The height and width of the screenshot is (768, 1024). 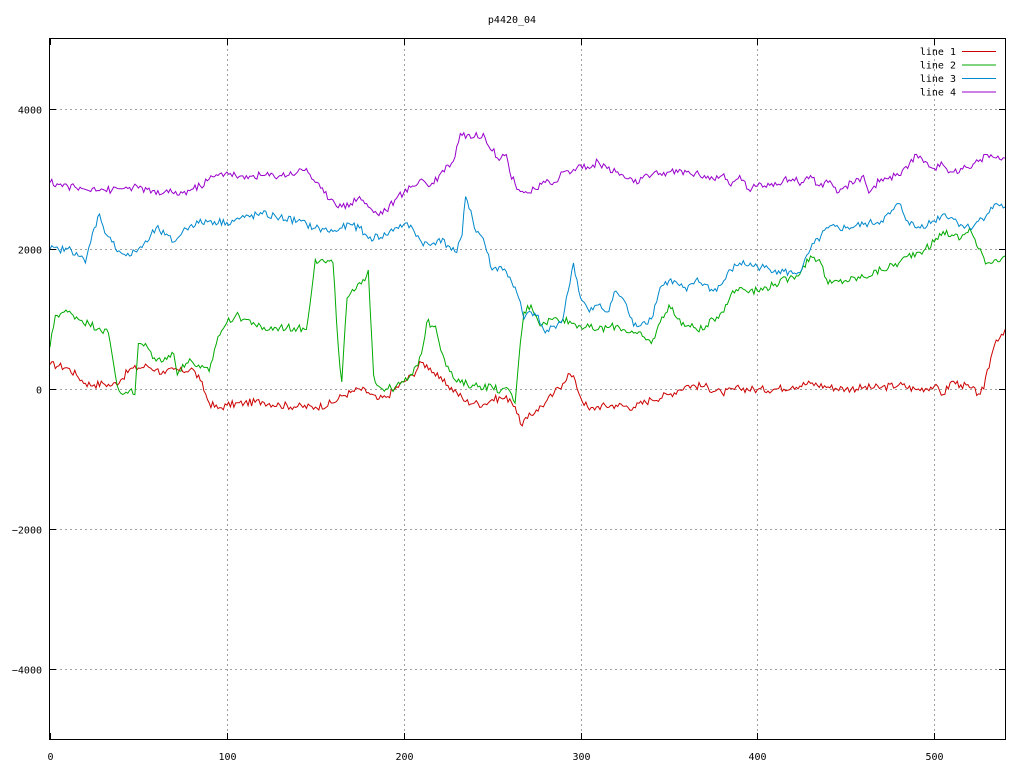 What do you see at coordinates (30, 251) in the screenshot?
I see `y-tick-label: 2000` at bounding box center [30, 251].